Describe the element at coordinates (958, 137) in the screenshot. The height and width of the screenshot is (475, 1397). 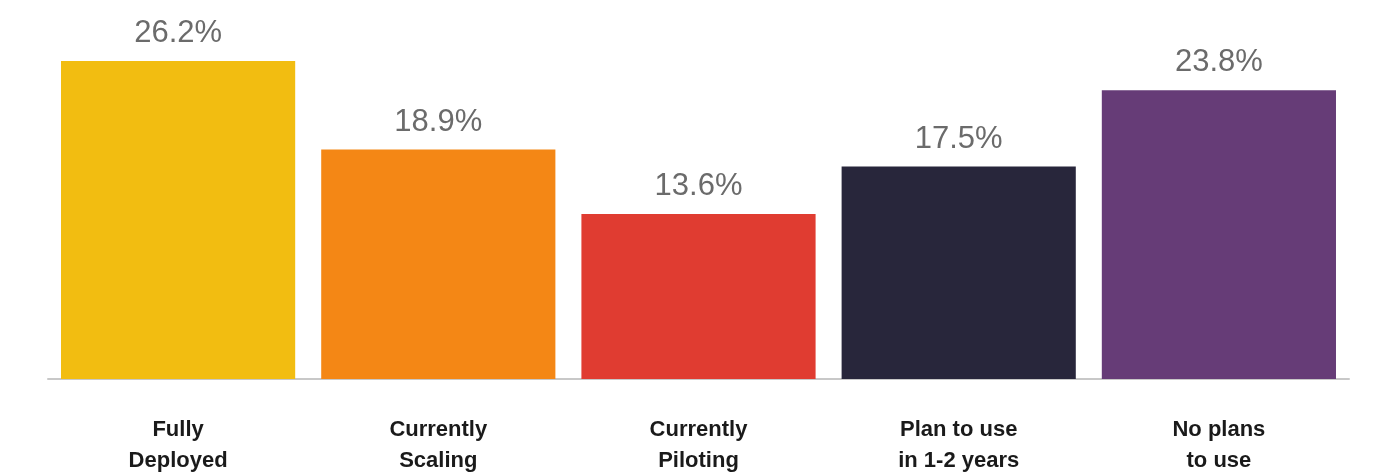
I see `data-label: 17.5%` at that location.